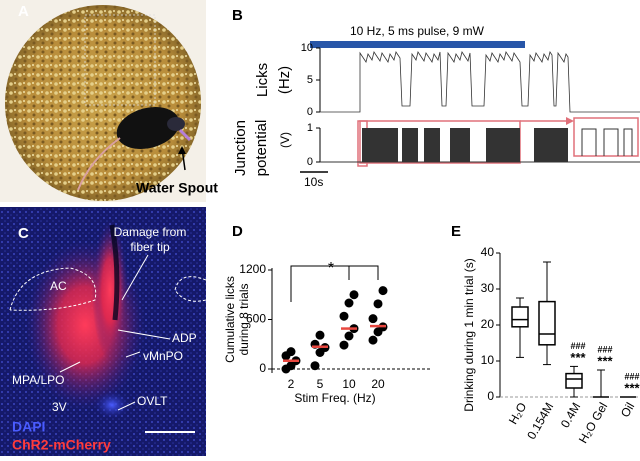  What do you see at coordinates (256, 319) in the screenshot?
I see `y-tick-label: 600` at bounding box center [256, 319].